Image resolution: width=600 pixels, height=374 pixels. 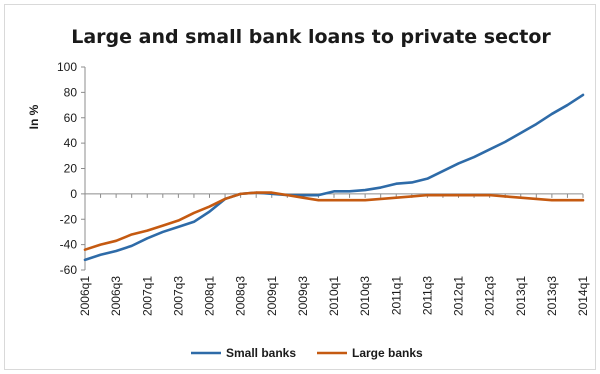 I want to click on legend: Small banks Large banks, so click(x=307, y=353).